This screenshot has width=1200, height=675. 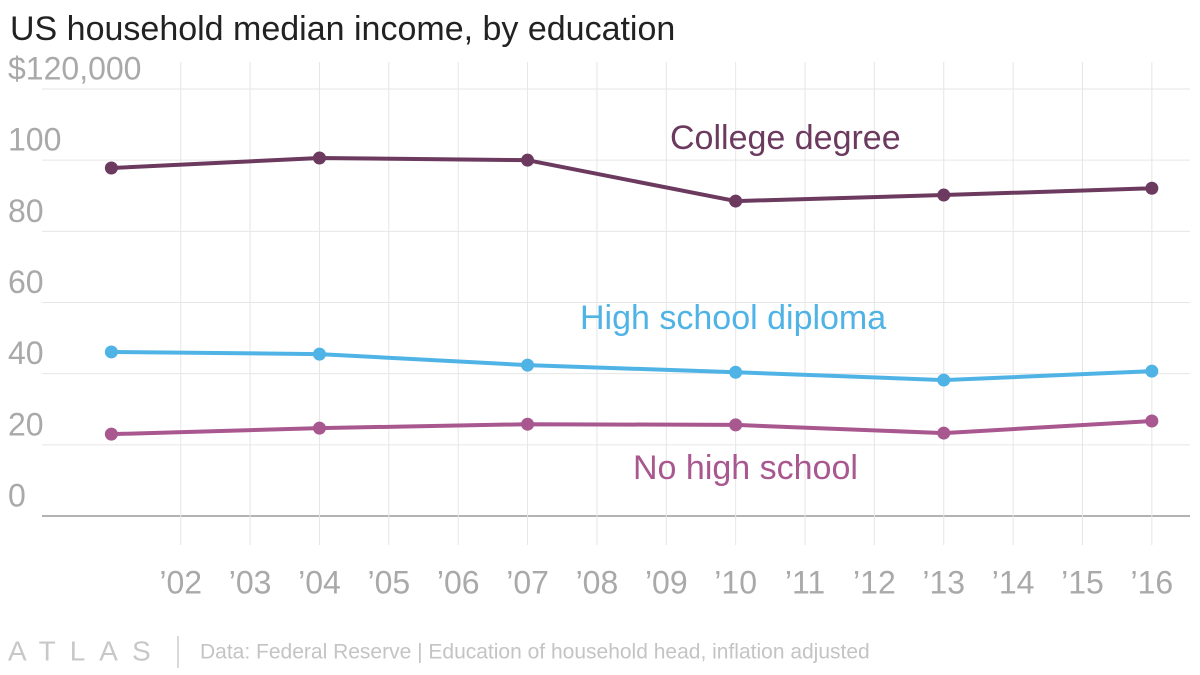 I want to click on series-label: College degree, so click(x=785, y=138).